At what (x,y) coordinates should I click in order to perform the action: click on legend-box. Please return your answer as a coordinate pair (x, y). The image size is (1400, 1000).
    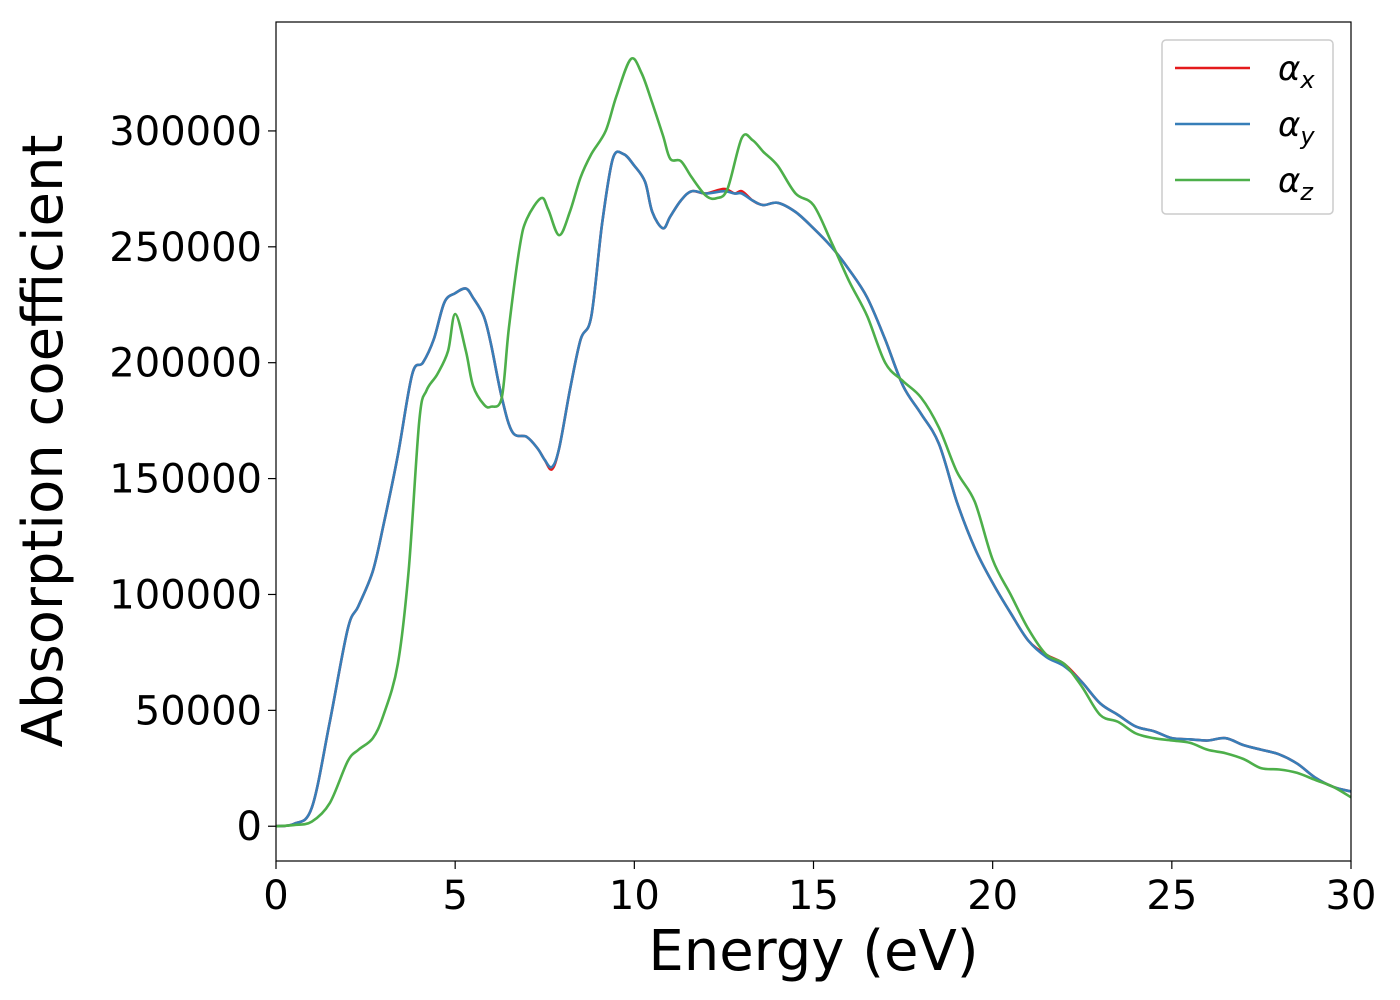
    Looking at the image, I should click on (1247, 127).